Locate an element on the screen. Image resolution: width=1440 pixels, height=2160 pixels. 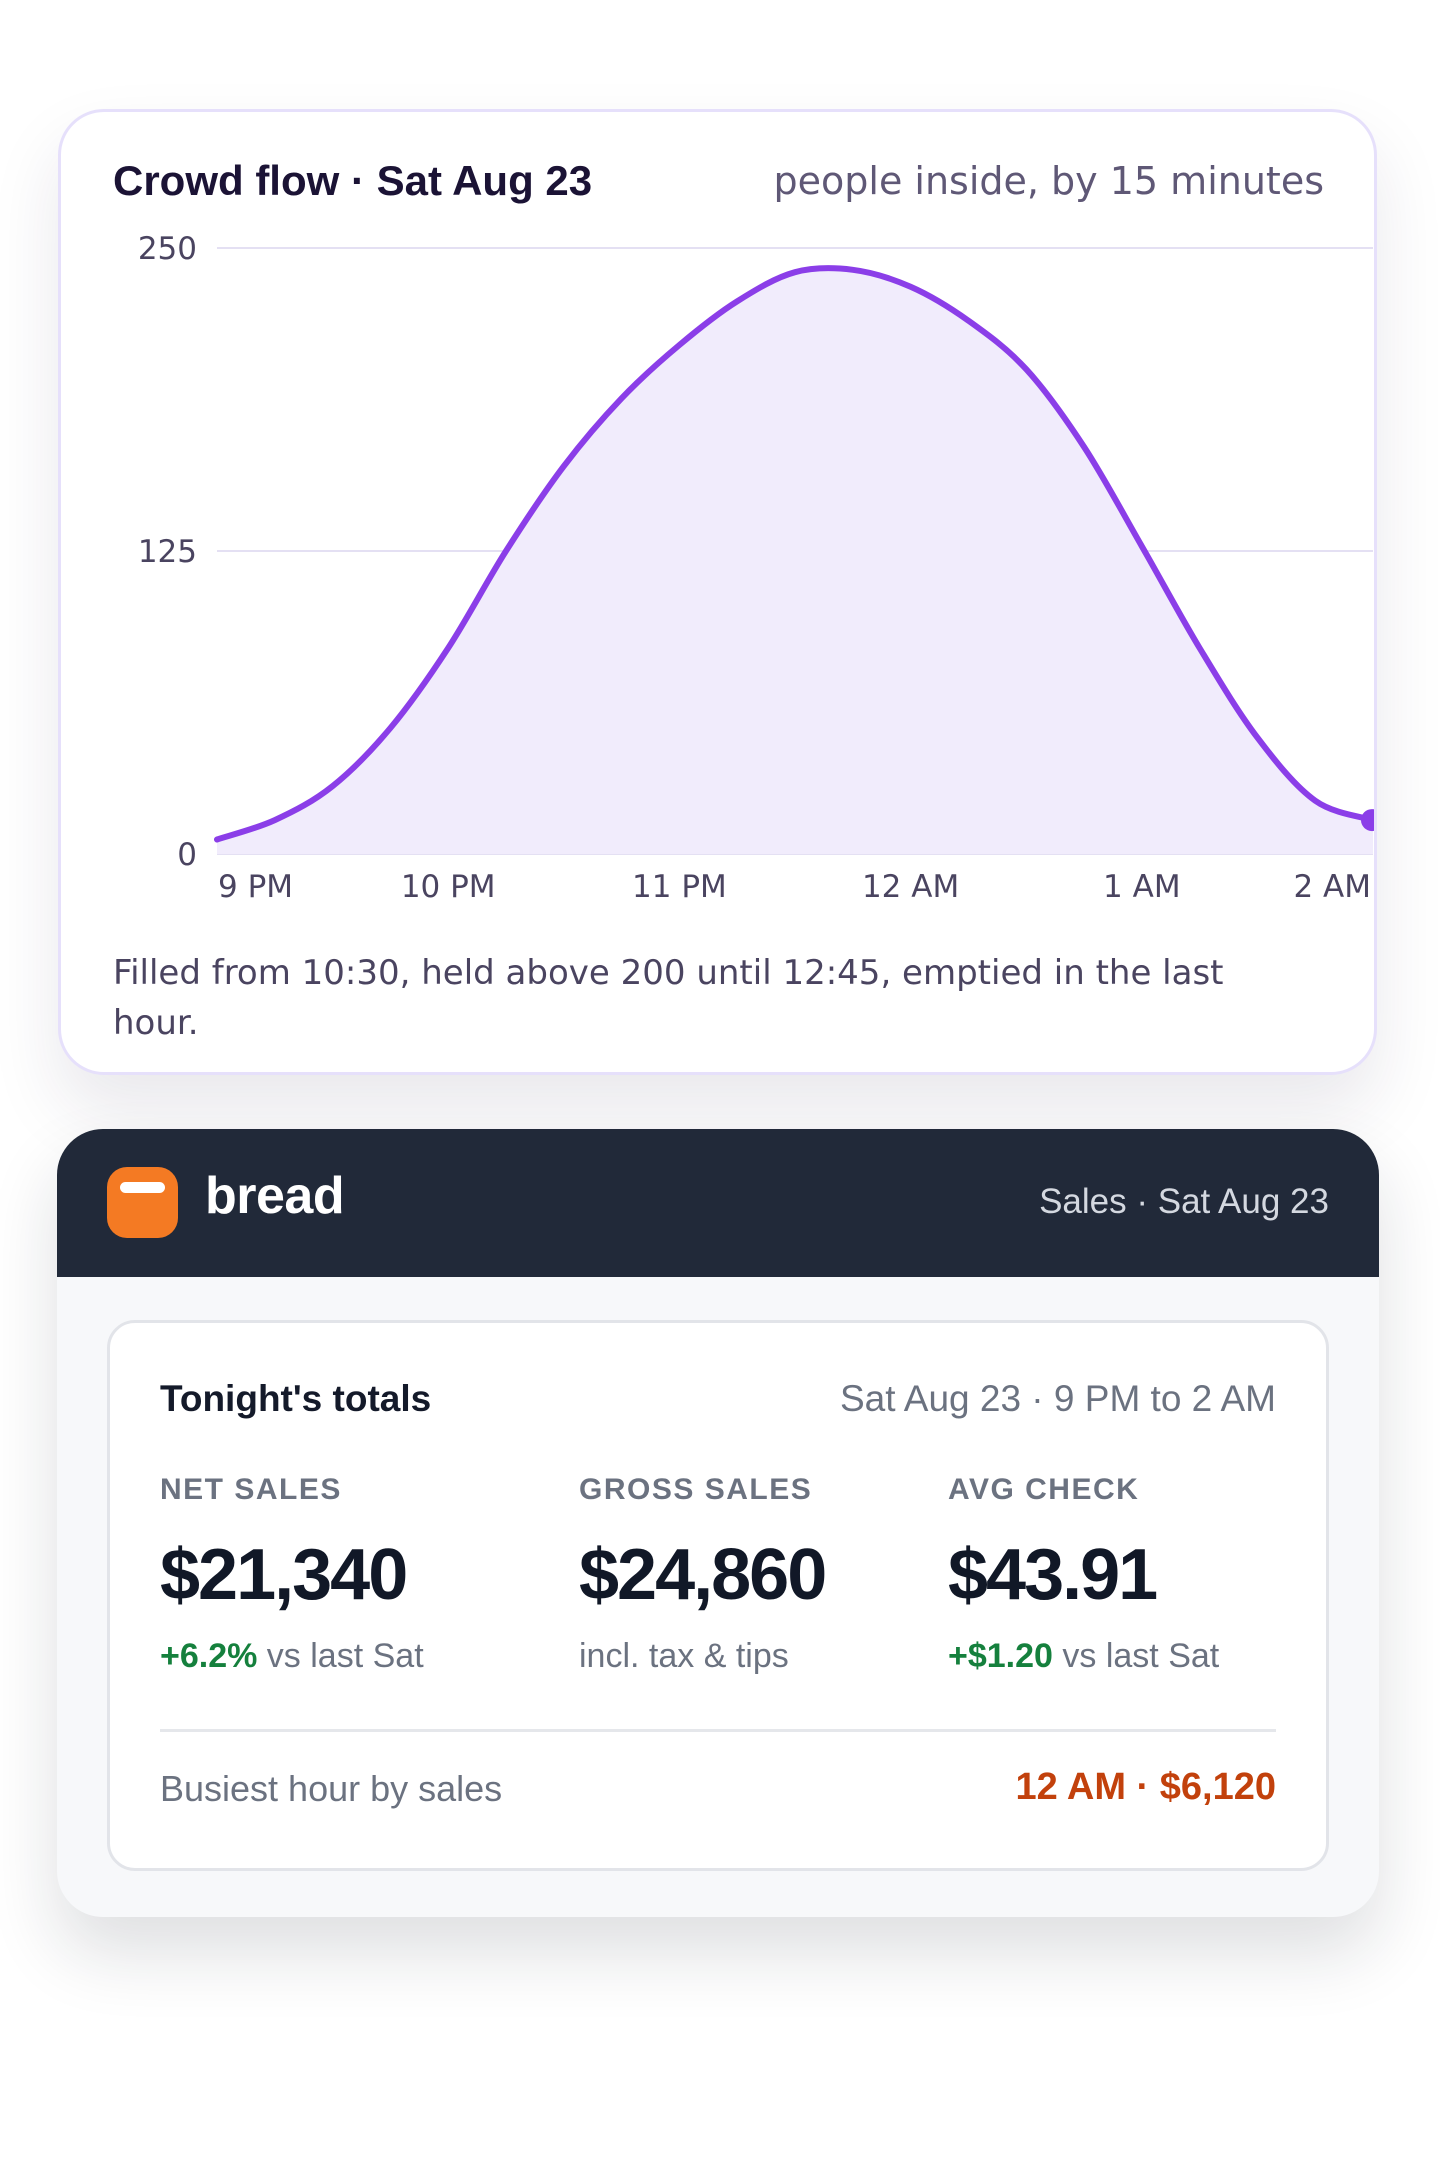
crowd-flow-title: Crowd flow · Sat Aug 23 is located at coordinates (353, 180).